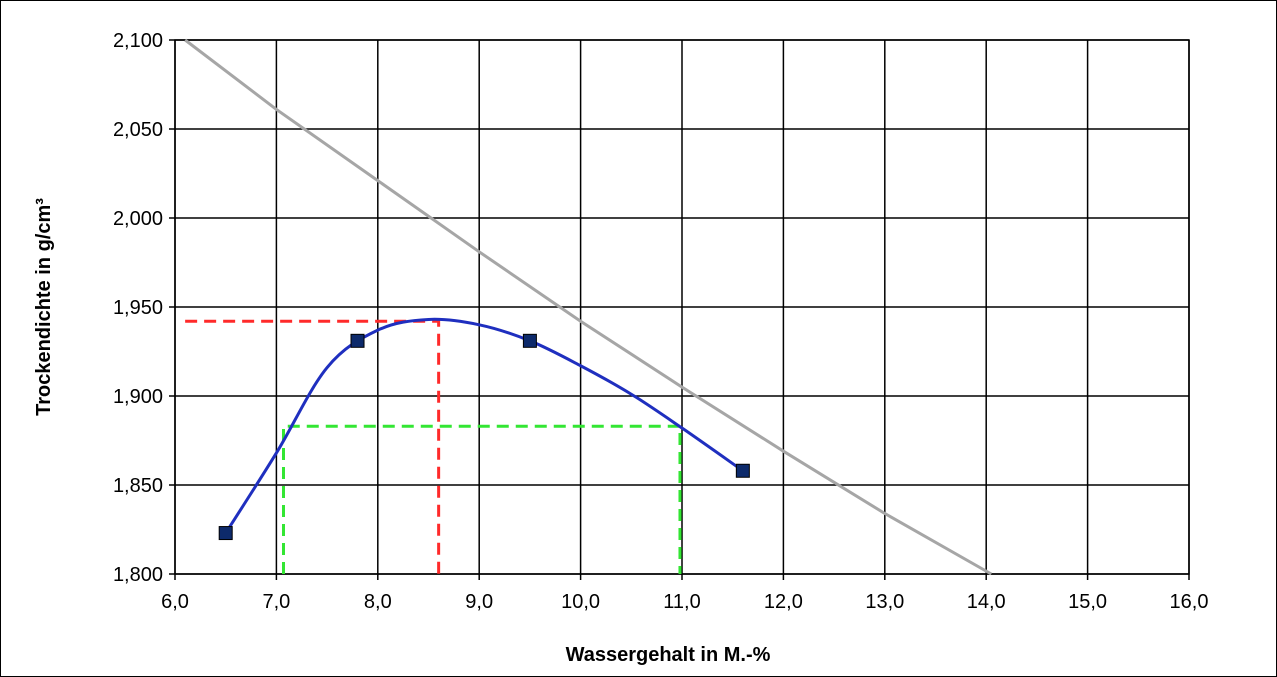 The image size is (1277, 677). Describe the element at coordinates (1087, 602) in the screenshot. I see `x-tick-label: 15,0` at that location.